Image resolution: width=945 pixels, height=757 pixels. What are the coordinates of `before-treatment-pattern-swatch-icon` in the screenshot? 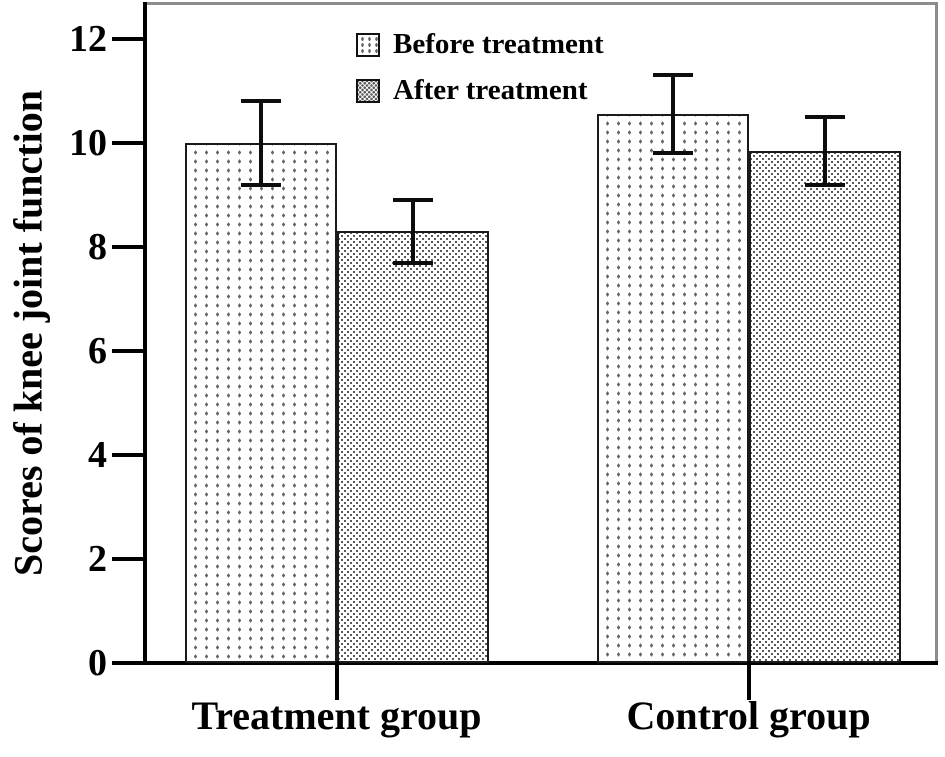 It's located at (368, 44).